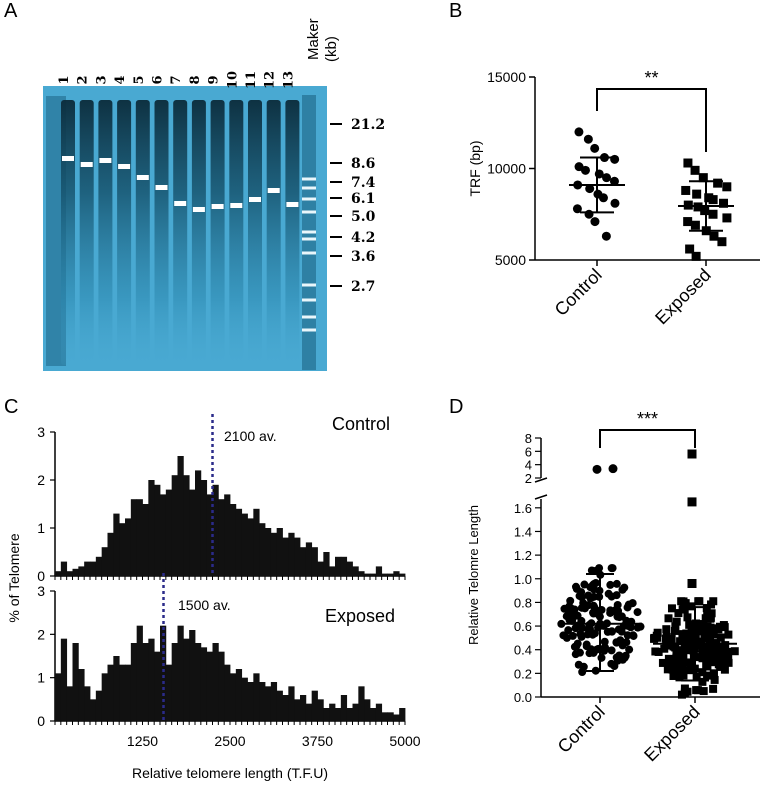  Describe the element at coordinates (523, 626) in the screenshot. I see `chart-d-y-tick-label: 0.6` at that location.